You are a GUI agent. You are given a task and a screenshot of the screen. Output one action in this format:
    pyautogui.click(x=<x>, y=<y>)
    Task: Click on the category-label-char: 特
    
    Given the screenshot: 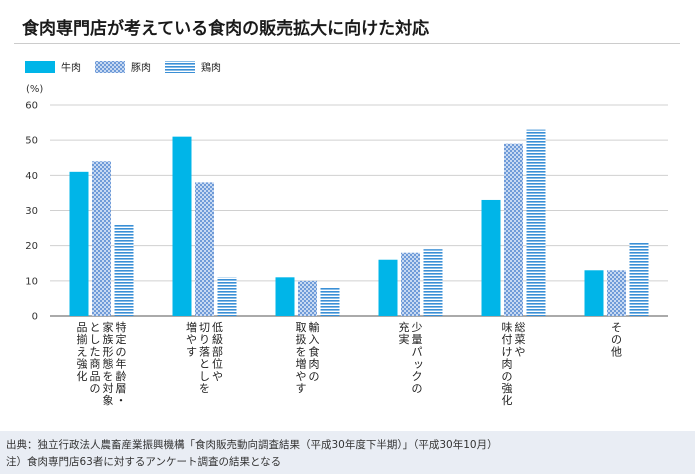 What is the action you would take?
    pyautogui.click(x=121, y=327)
    